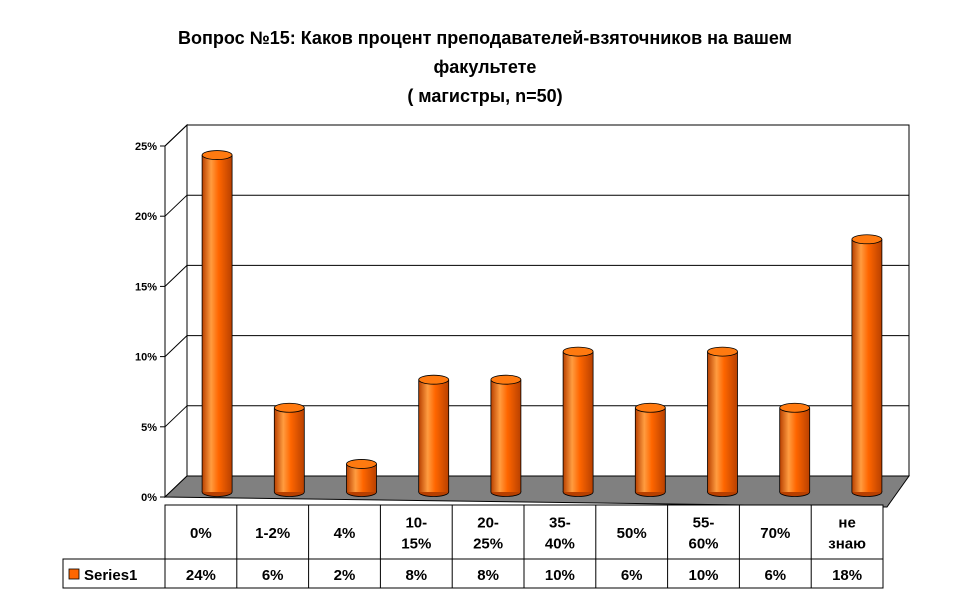 The height and width of the screenshot is (604, 970). I want to click on category-label: 55-, so click(704, 523).